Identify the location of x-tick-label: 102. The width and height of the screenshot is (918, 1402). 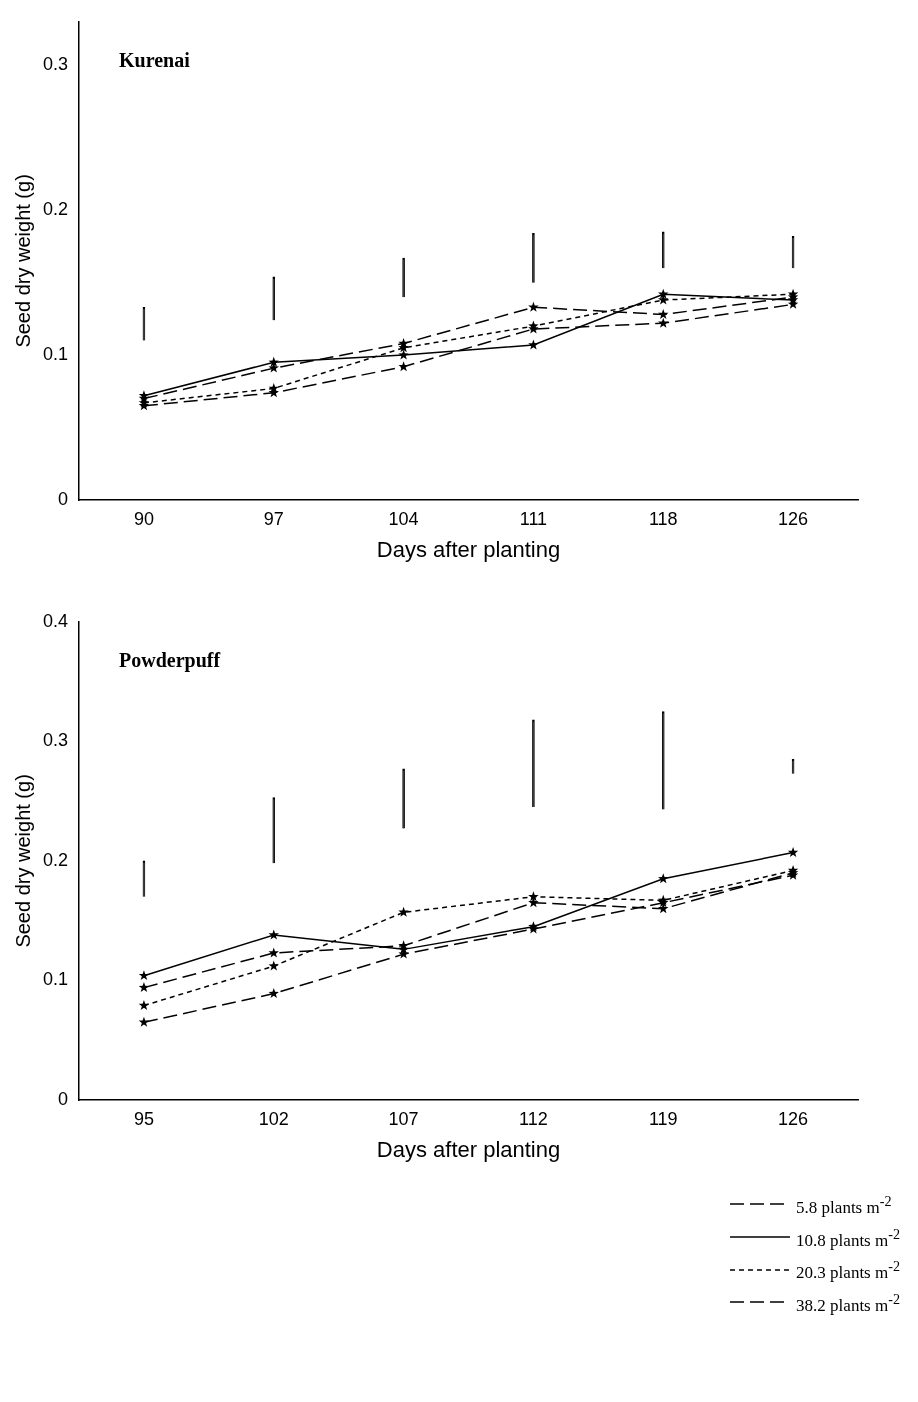
(273, 1118).